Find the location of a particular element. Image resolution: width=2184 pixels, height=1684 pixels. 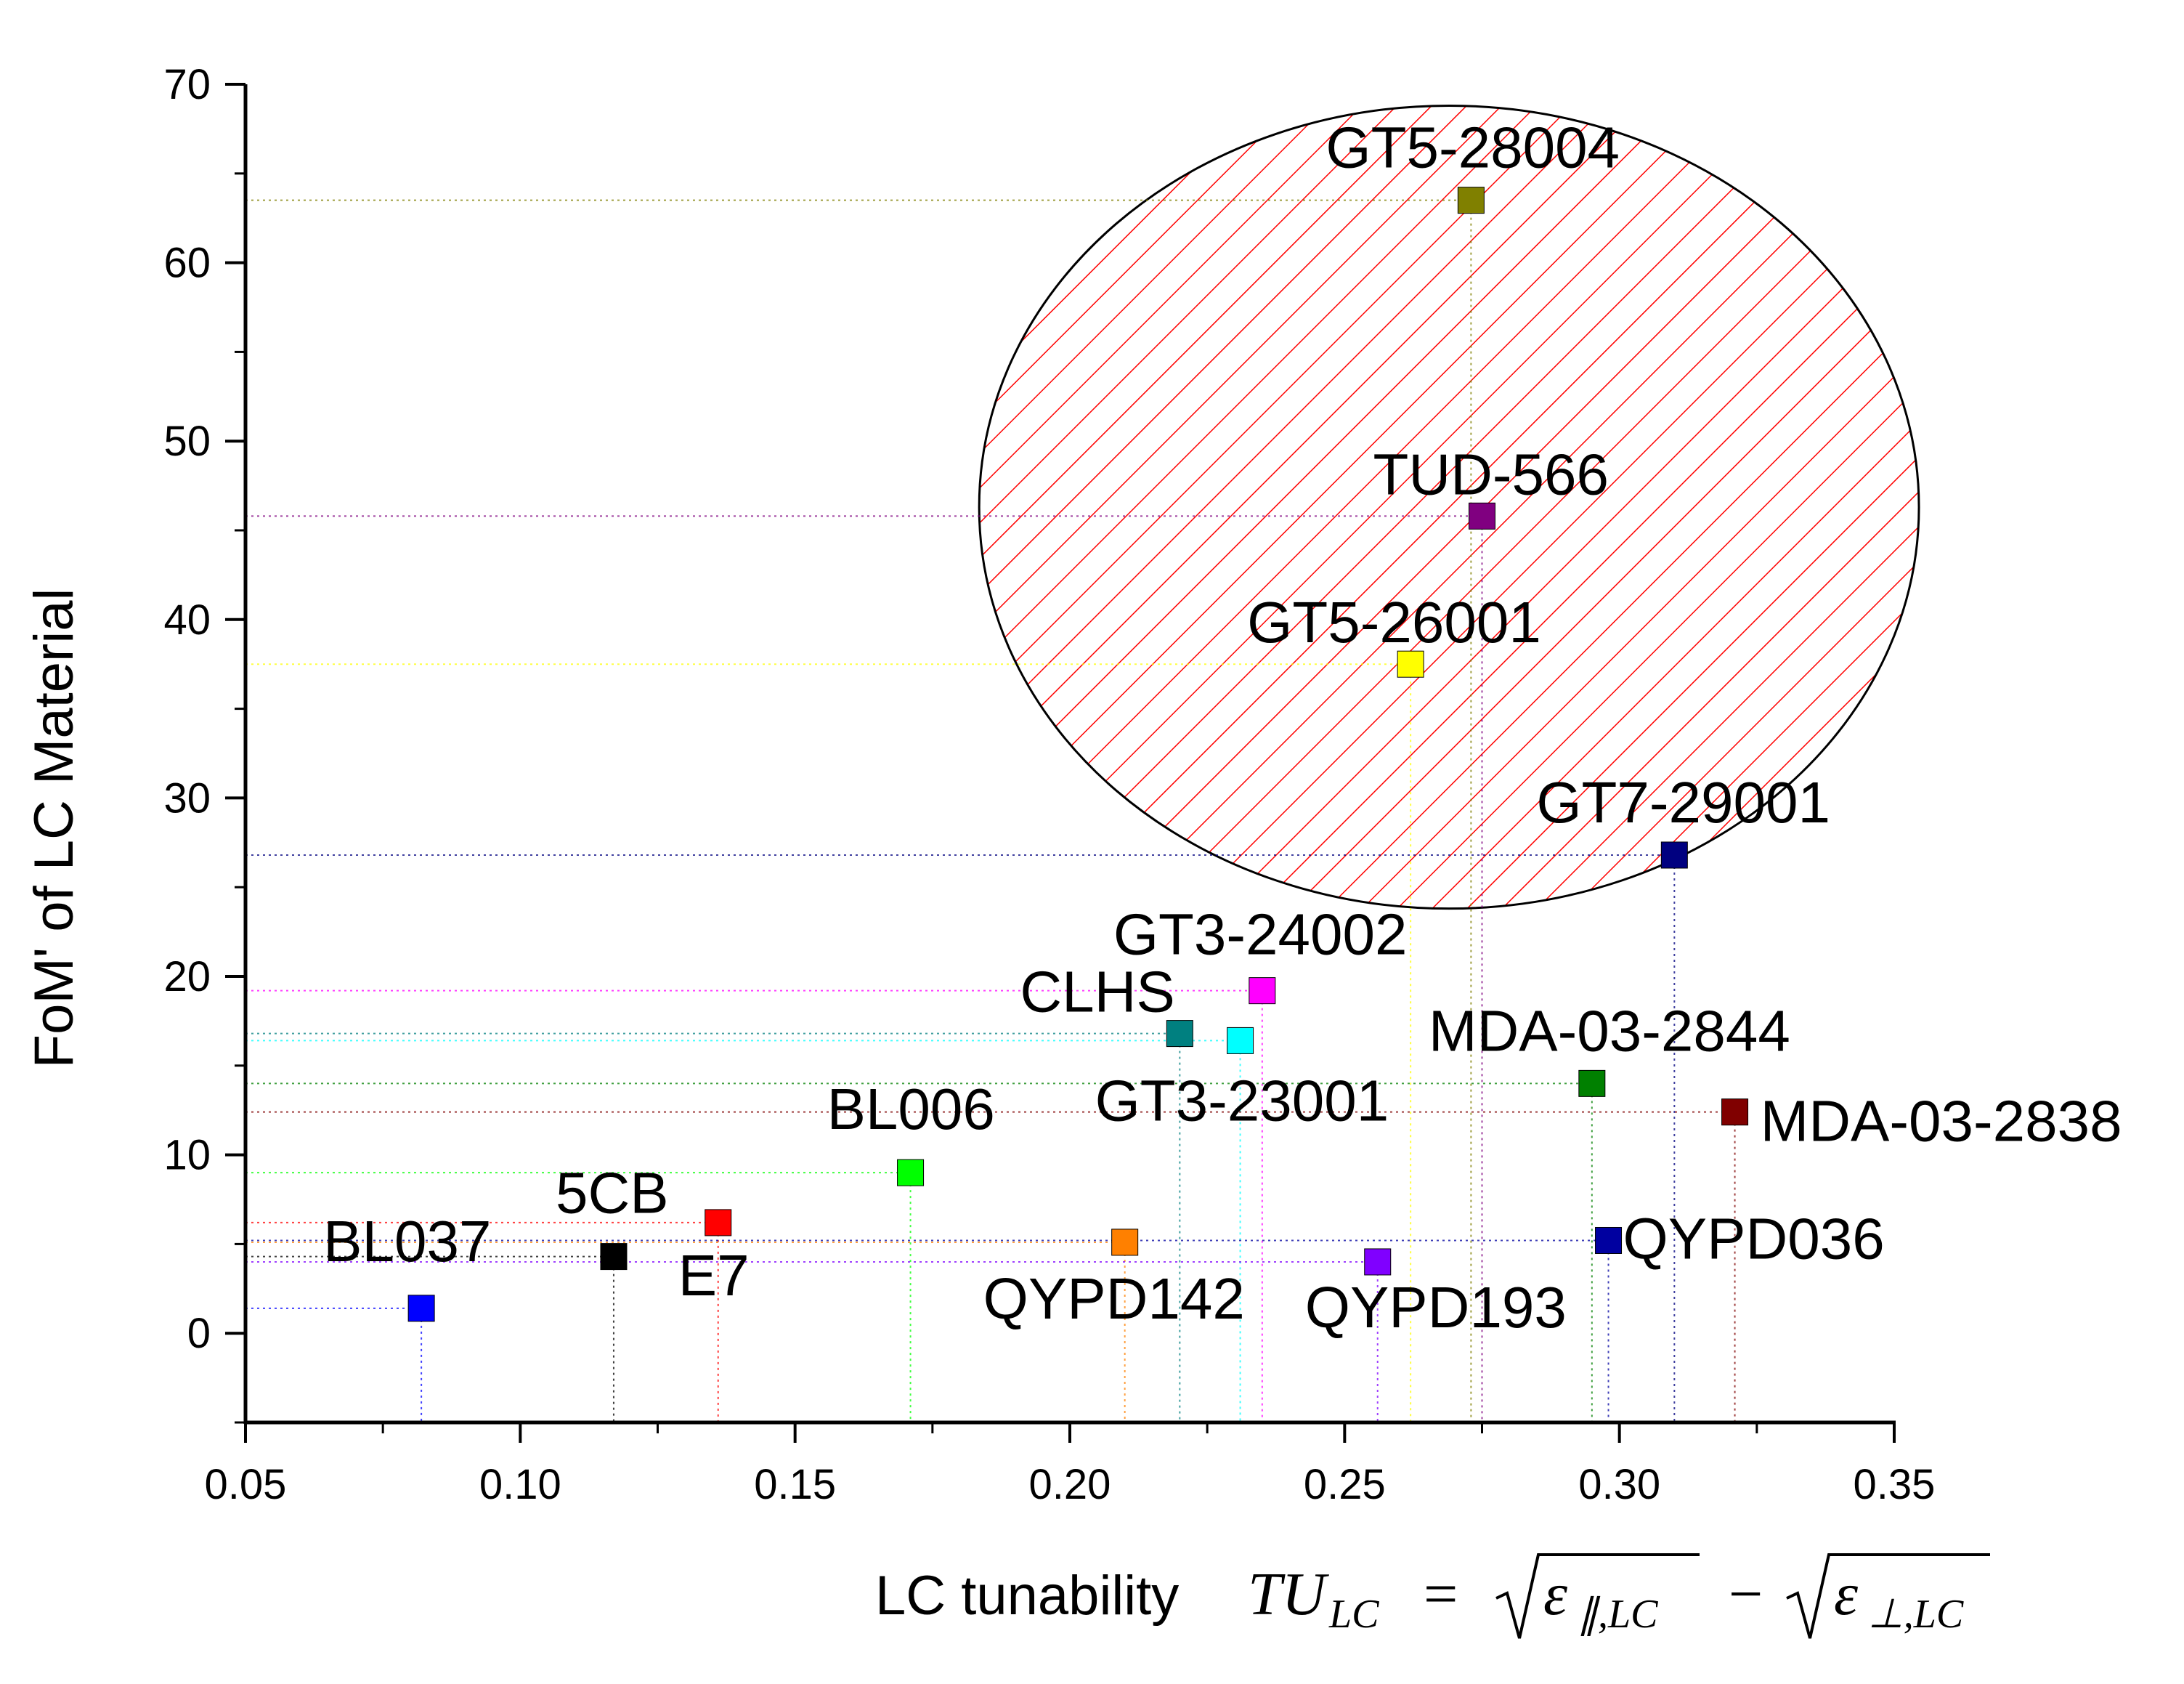

y-tick-label: 40 is located at coordinates (187, 620).